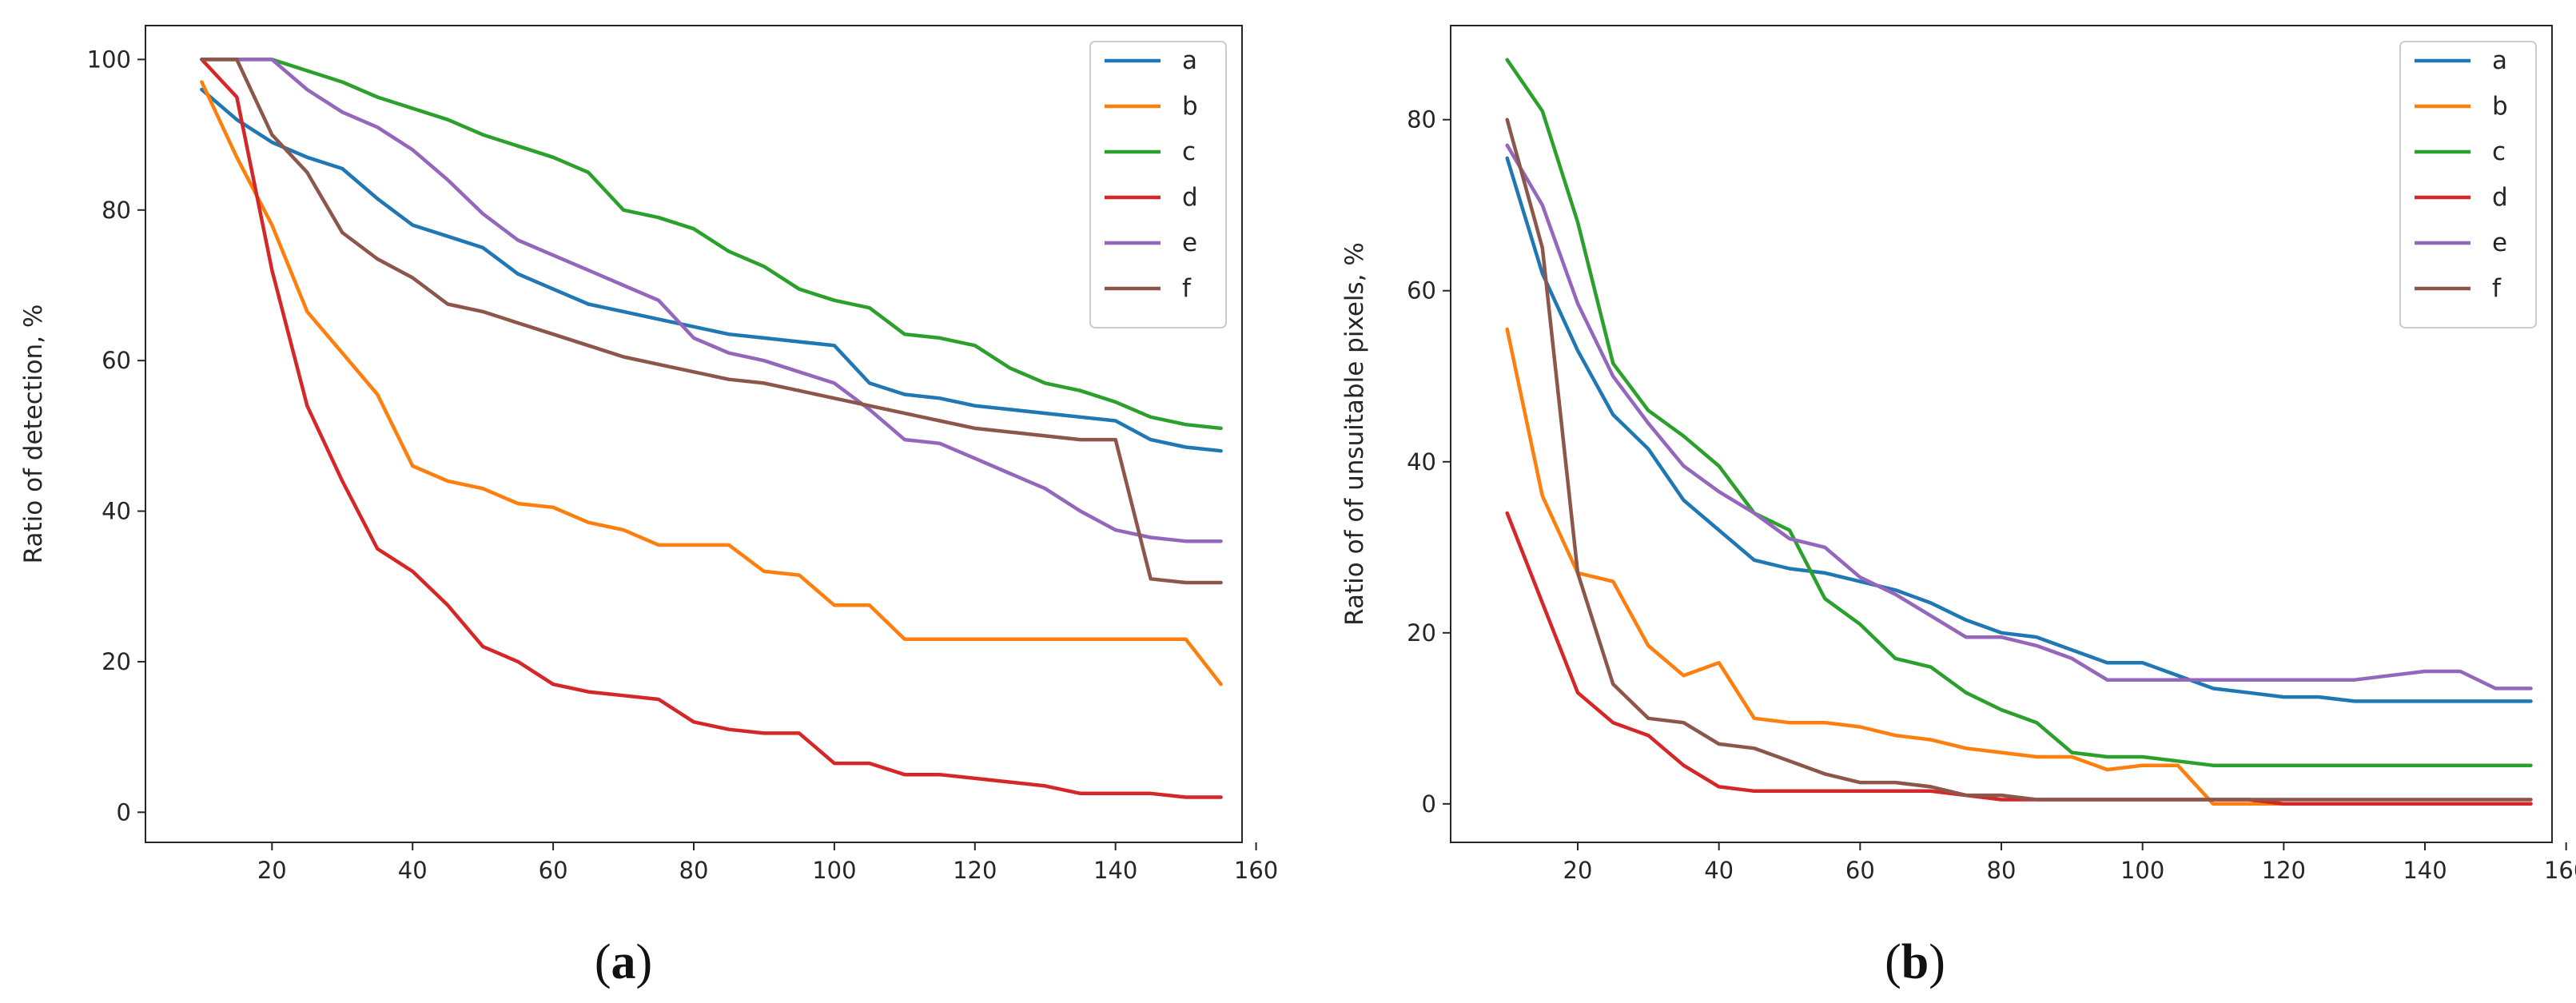 This screenshot has width=2576, height=1003. What do you see at coordinates (2019, 658) in the screenshot?
I see `series-line-d` at bounding box center [2019, 658].